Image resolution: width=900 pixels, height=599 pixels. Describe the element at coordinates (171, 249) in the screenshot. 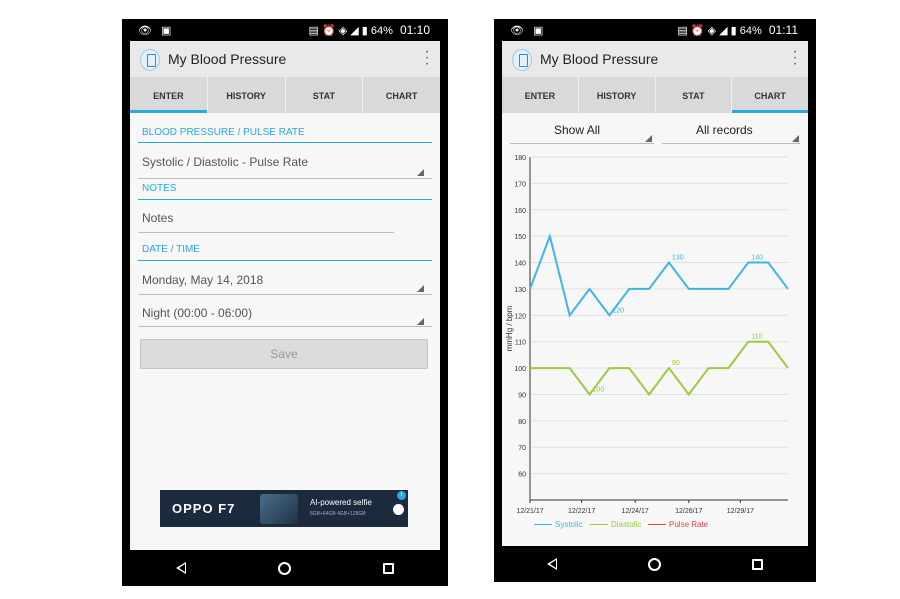

I see `datetime-section-label: DATE / TIME` at that location.